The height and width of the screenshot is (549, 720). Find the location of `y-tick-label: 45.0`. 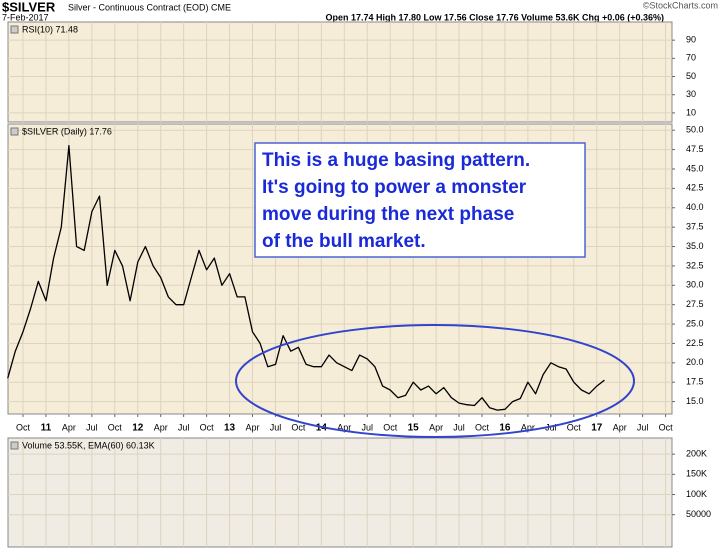

y-tick-label: 45.0 is located at coordinates (695, 168).